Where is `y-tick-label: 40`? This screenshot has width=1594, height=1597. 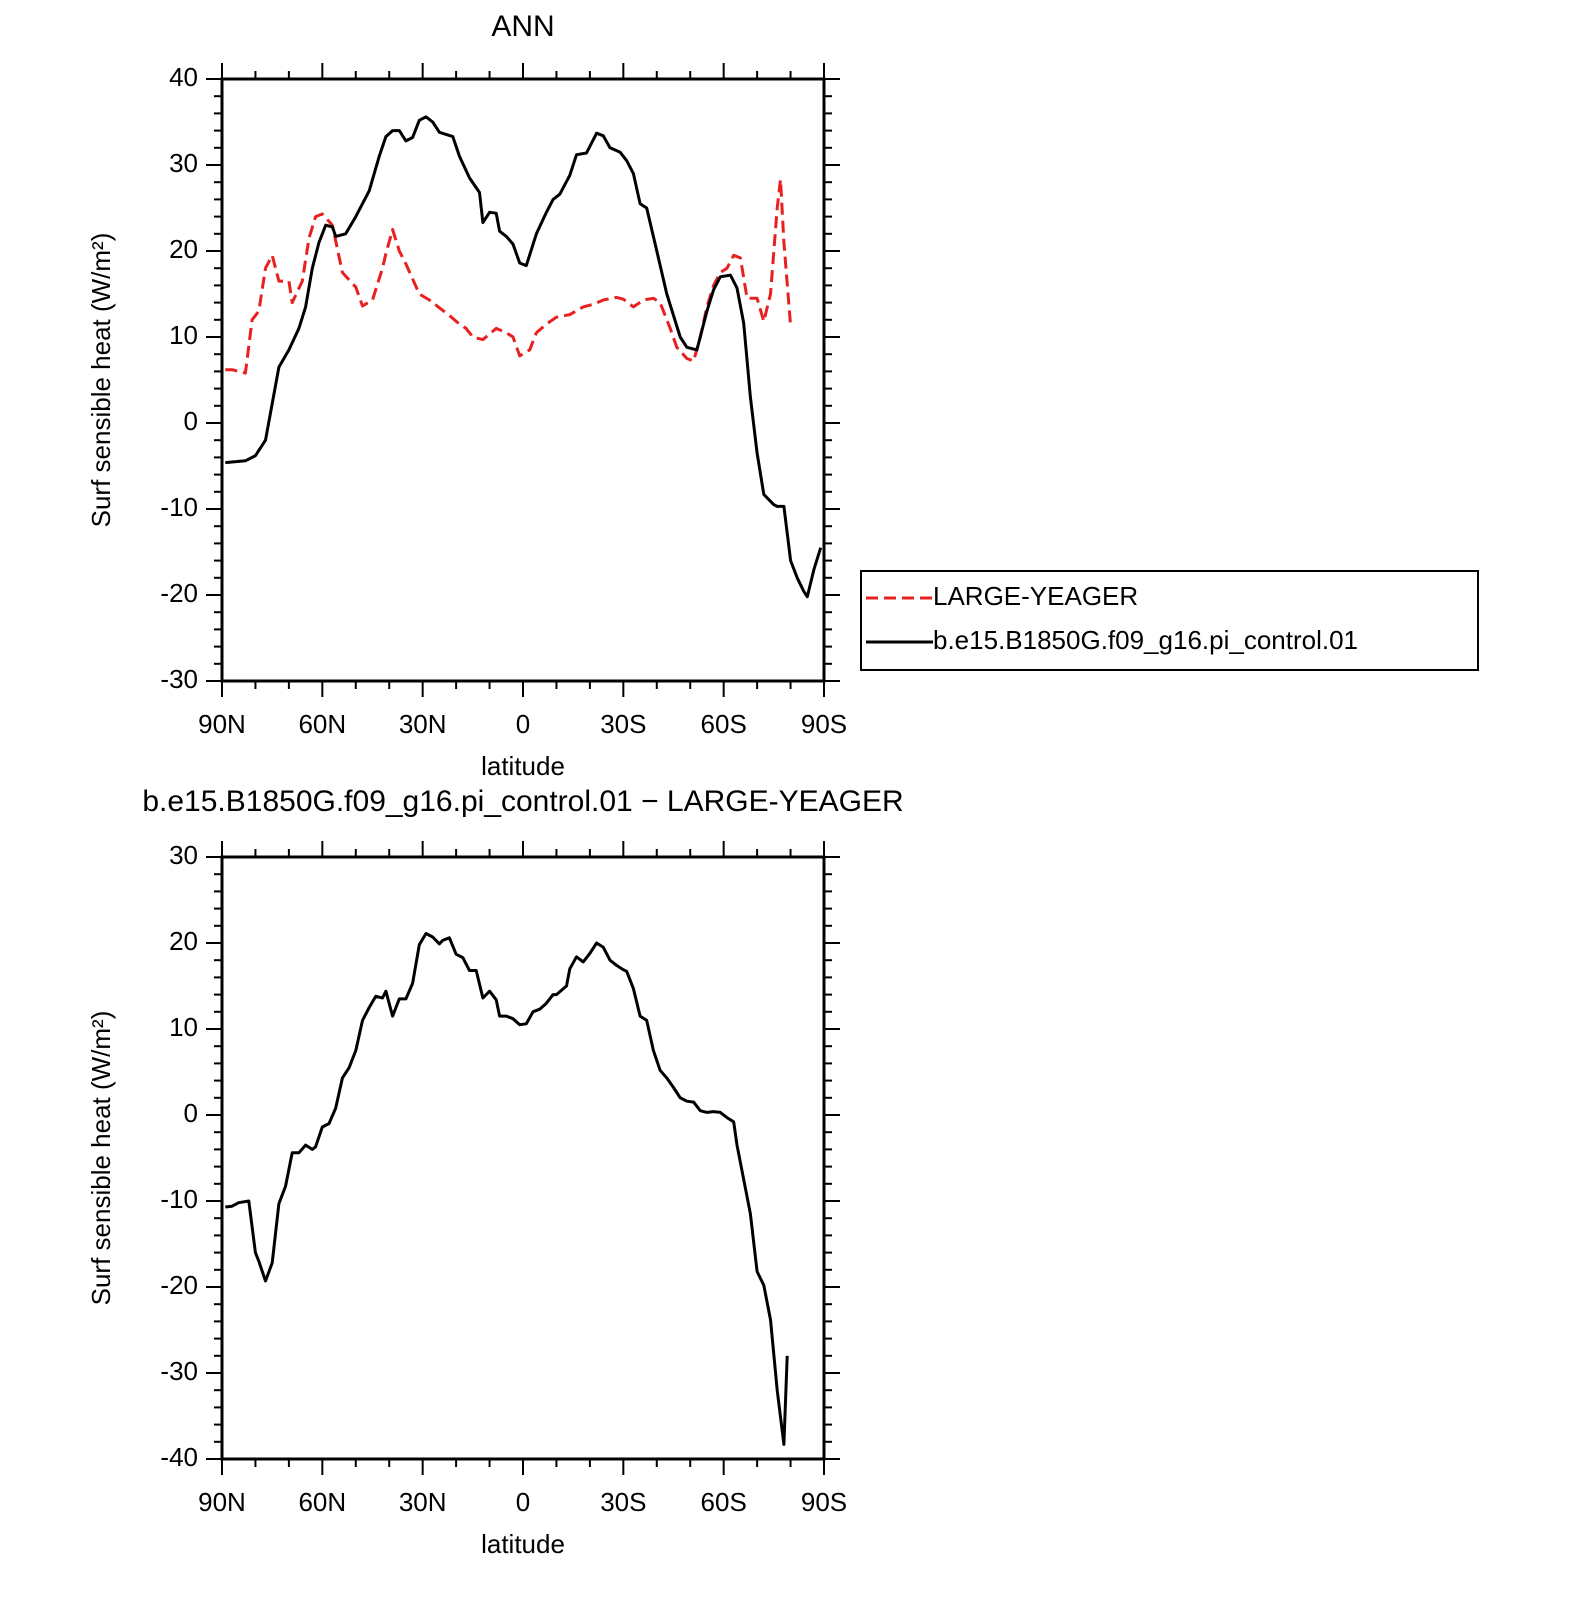 y-tick-label: 40 is located at coordinates (183, 77).